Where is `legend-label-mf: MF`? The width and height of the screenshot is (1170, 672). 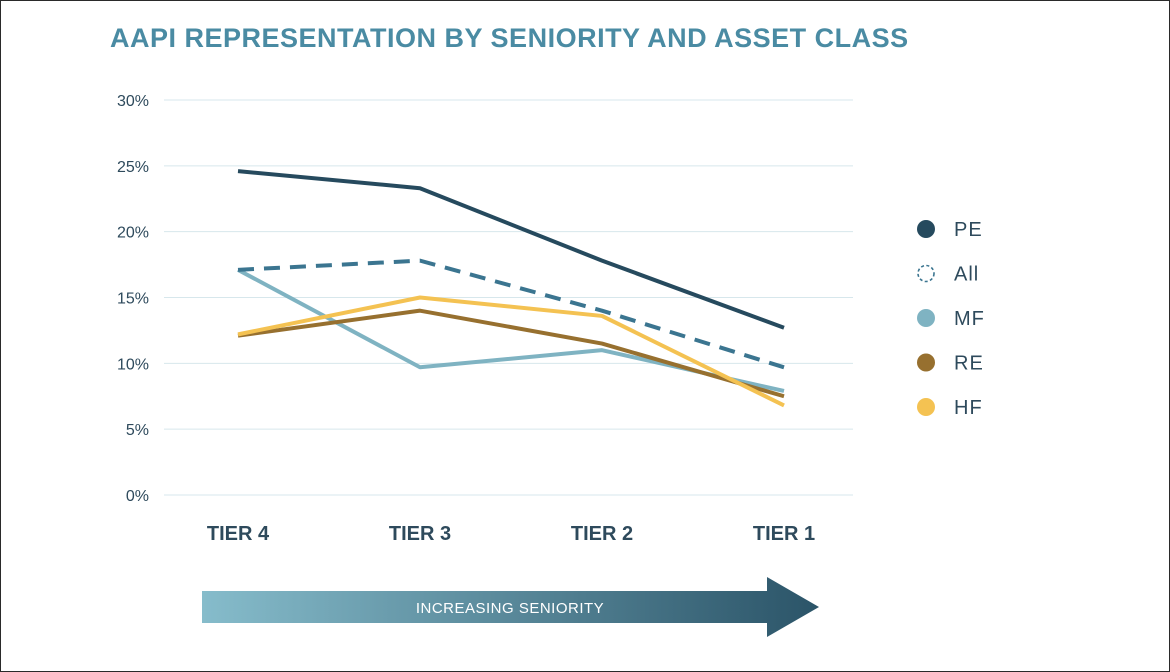
legend-label-mf: MF is located at coordinates (969, 319).